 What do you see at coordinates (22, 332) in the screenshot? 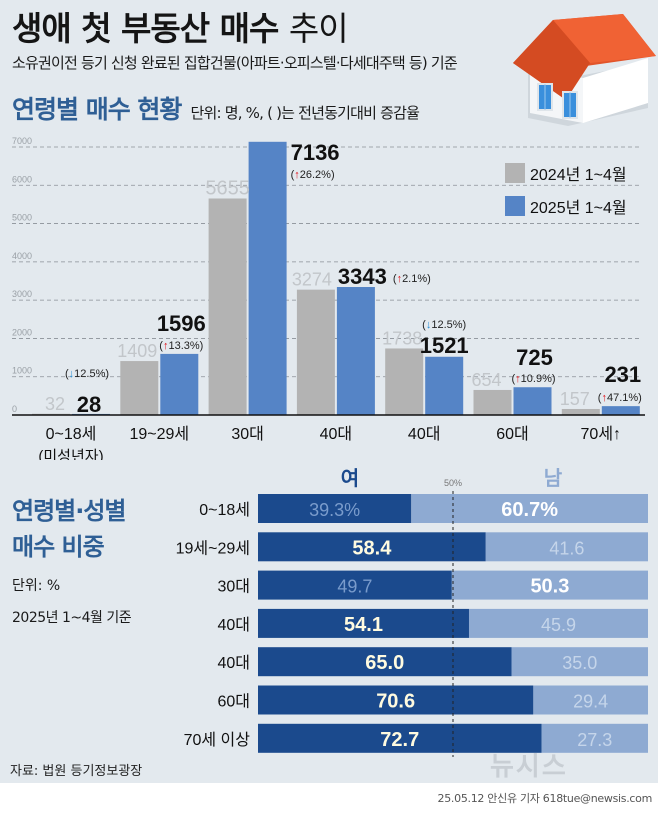
I see `y-tick-label: 2000` at bounding box center [22, 332].